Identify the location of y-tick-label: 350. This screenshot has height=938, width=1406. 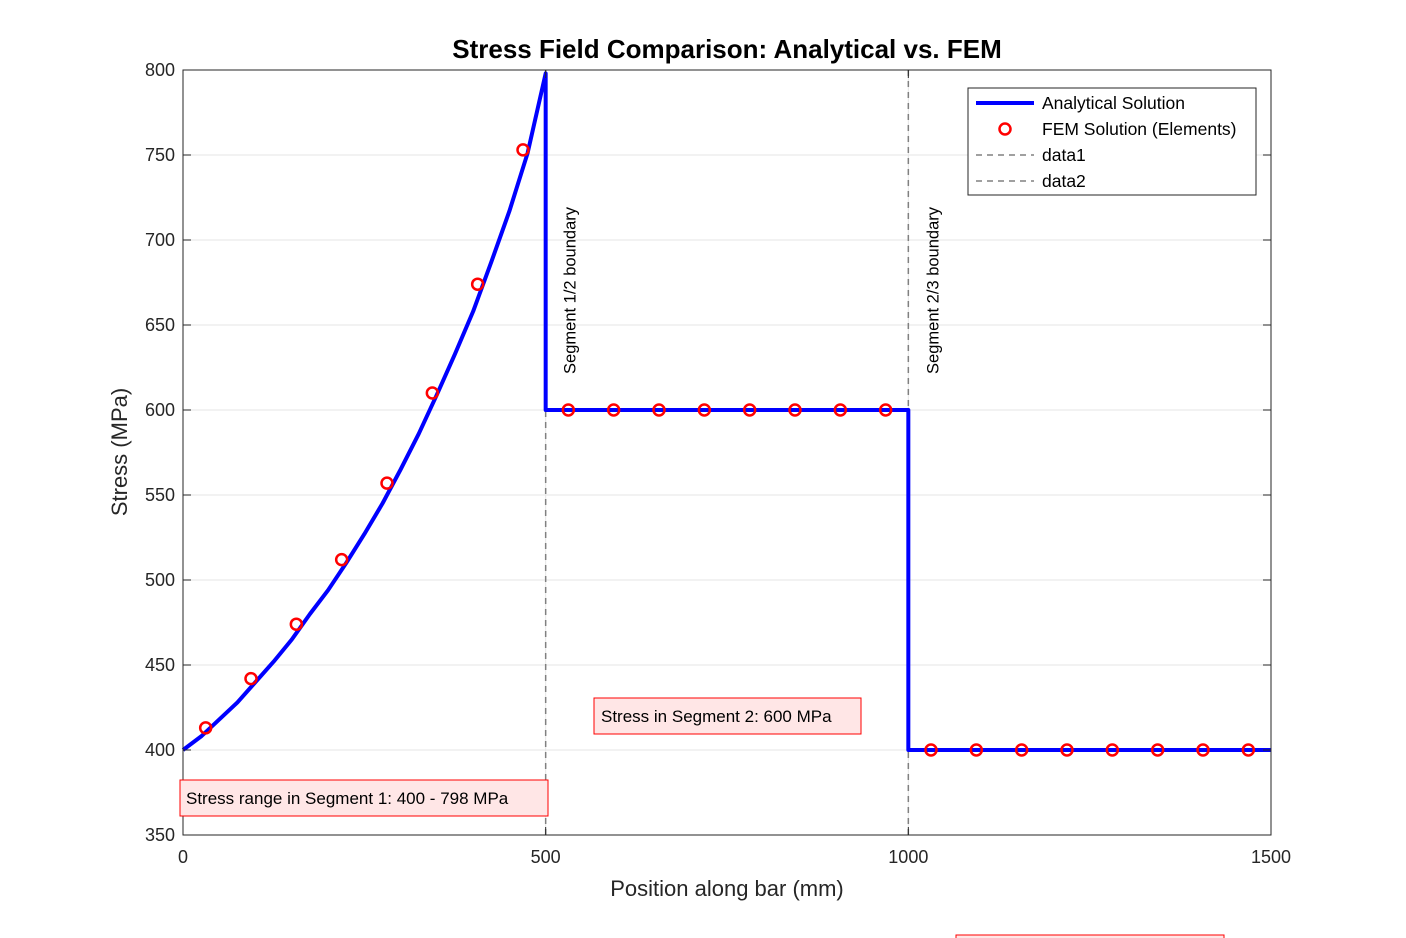
(160, 835).